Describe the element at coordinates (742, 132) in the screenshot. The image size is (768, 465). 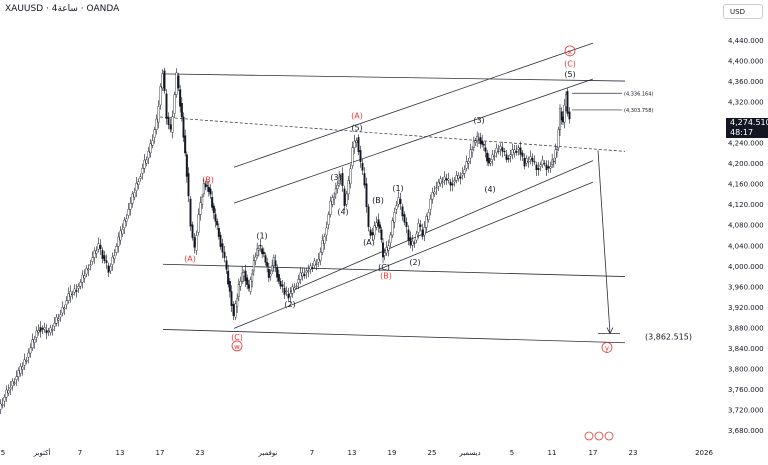
I see `bar-countdown: 48:17` at that location.